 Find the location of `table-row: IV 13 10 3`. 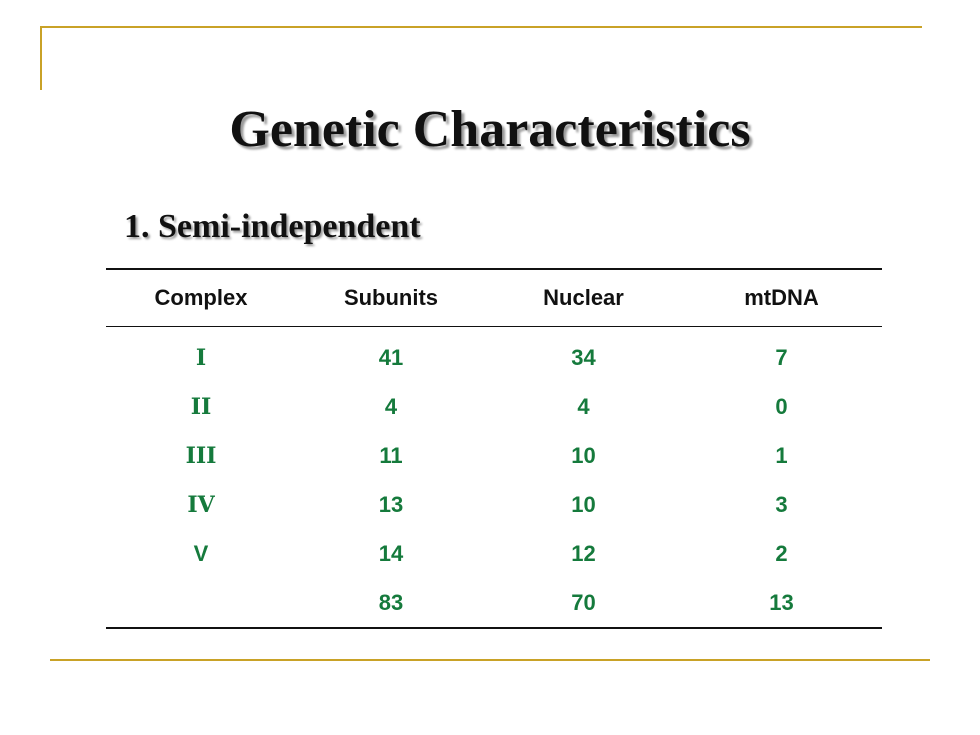

table-row: IV 13 10 3 is located at coordinates (494, 504).